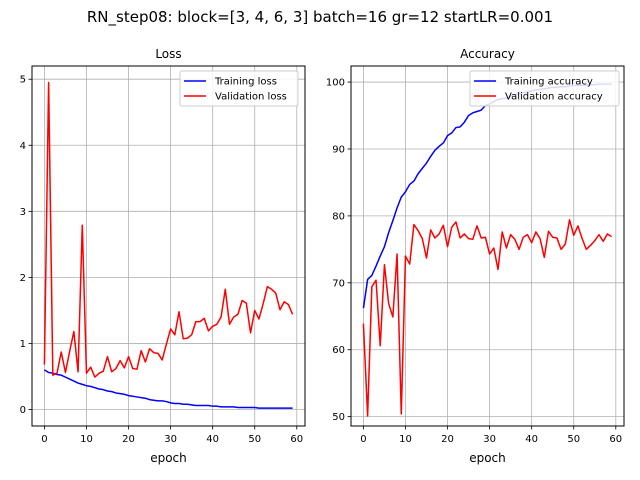 The height and width of the screenshot is (480, 640). I want to click on accuracy-legend-box, so click(544, 88).